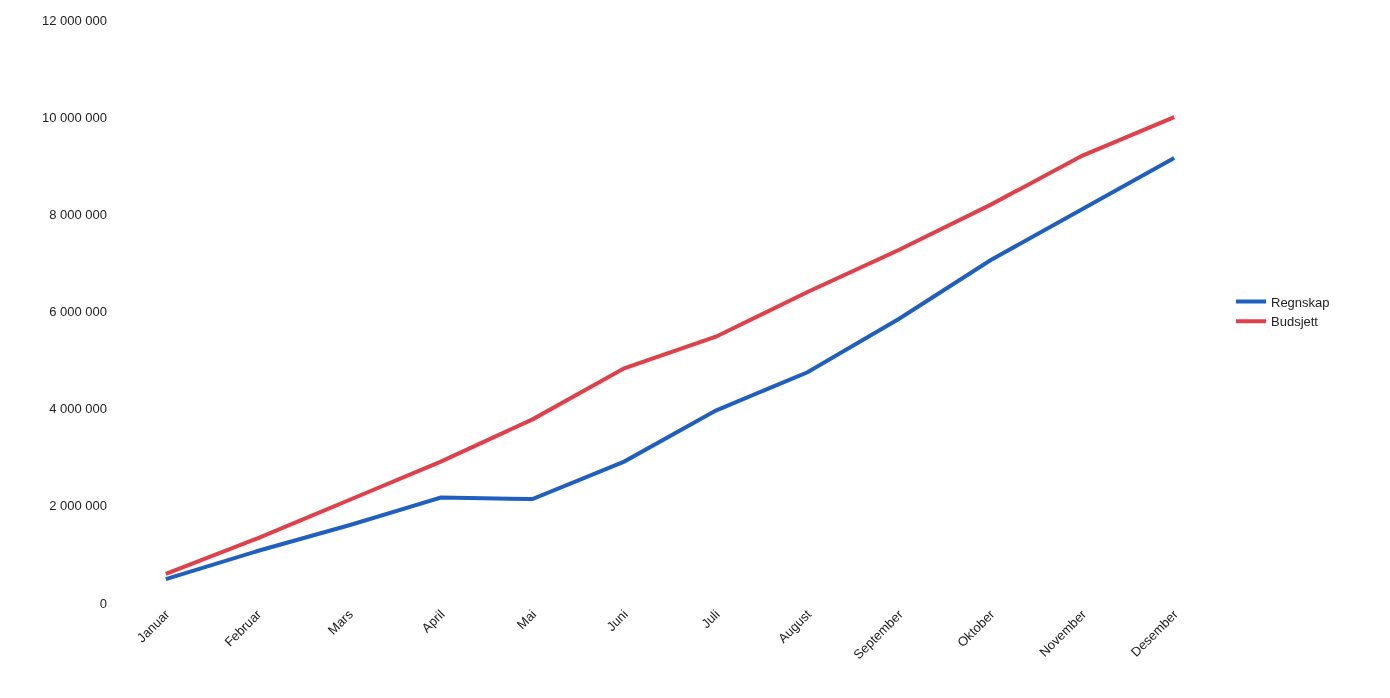 The image size is (1390, 698). I want to click on y-tick-label: 4 000 000, so click(78, 409).